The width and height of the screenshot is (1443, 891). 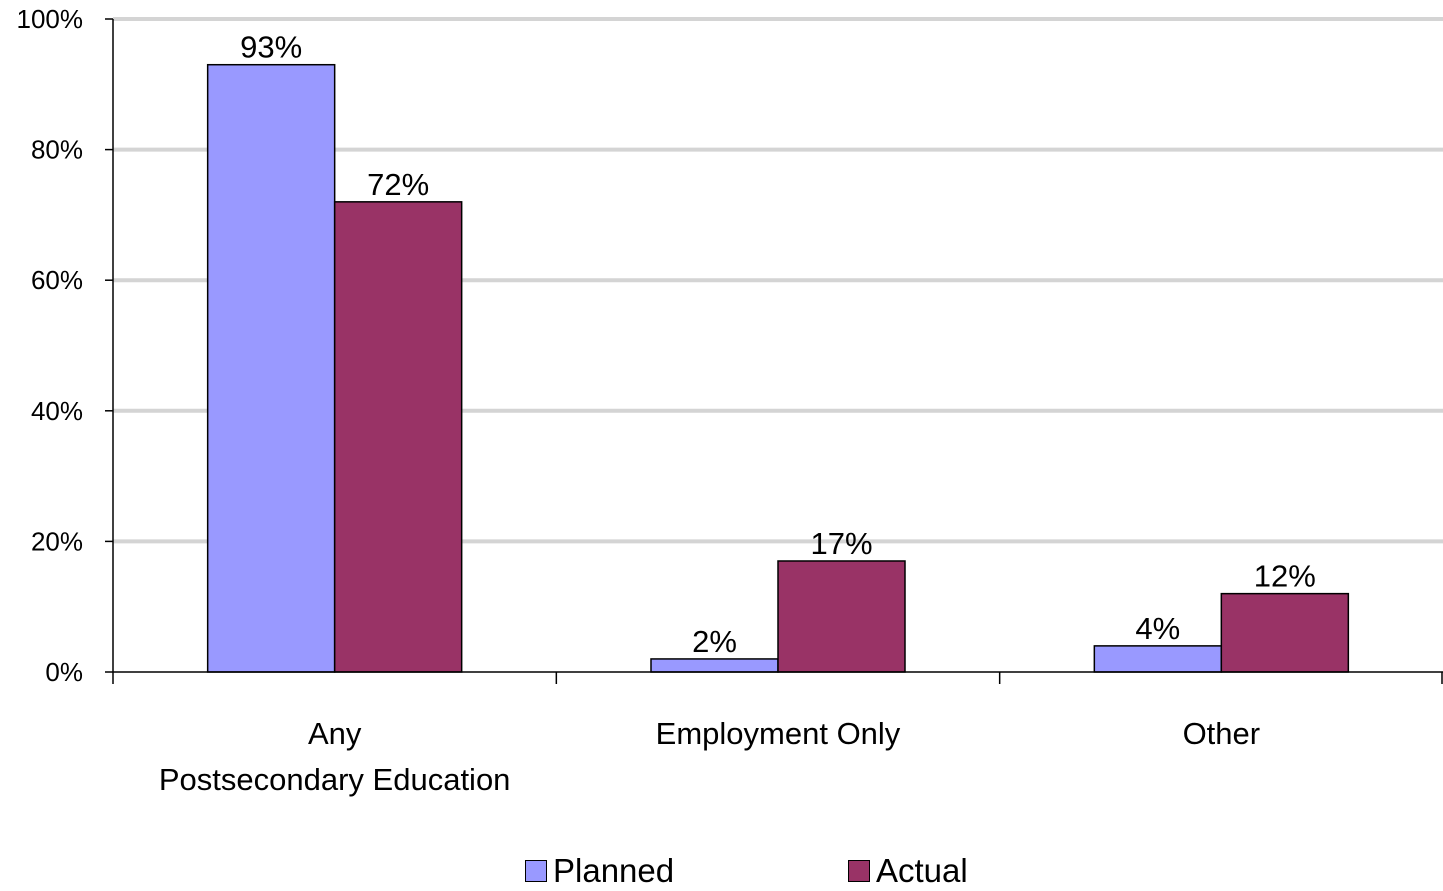 What do you see at coordinates (57, 541) in the screenshot?
I see `y-tick-label: 20%` at bounding box center [57, 541].